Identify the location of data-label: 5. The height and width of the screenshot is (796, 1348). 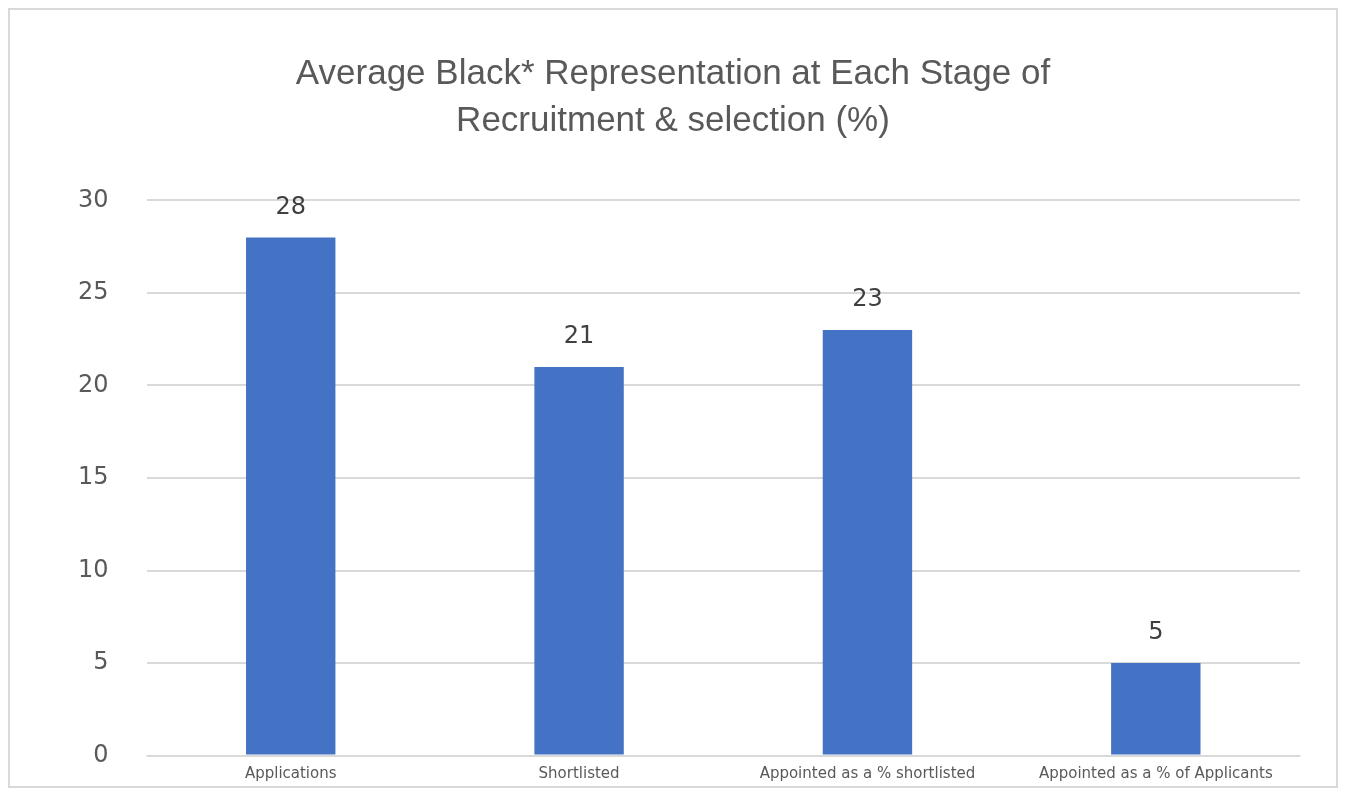
(1156, 631).